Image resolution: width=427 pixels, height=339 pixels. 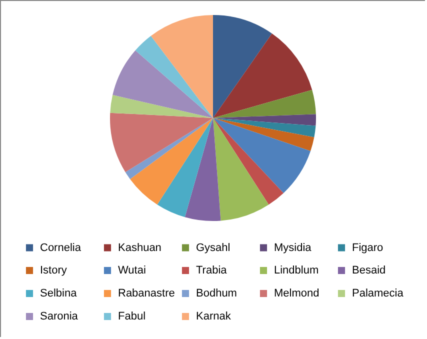 What do you see at coordinates (213, 248) in the screenshot?
I see `legend-label: Gysahl` at bounding box center [213, 248].